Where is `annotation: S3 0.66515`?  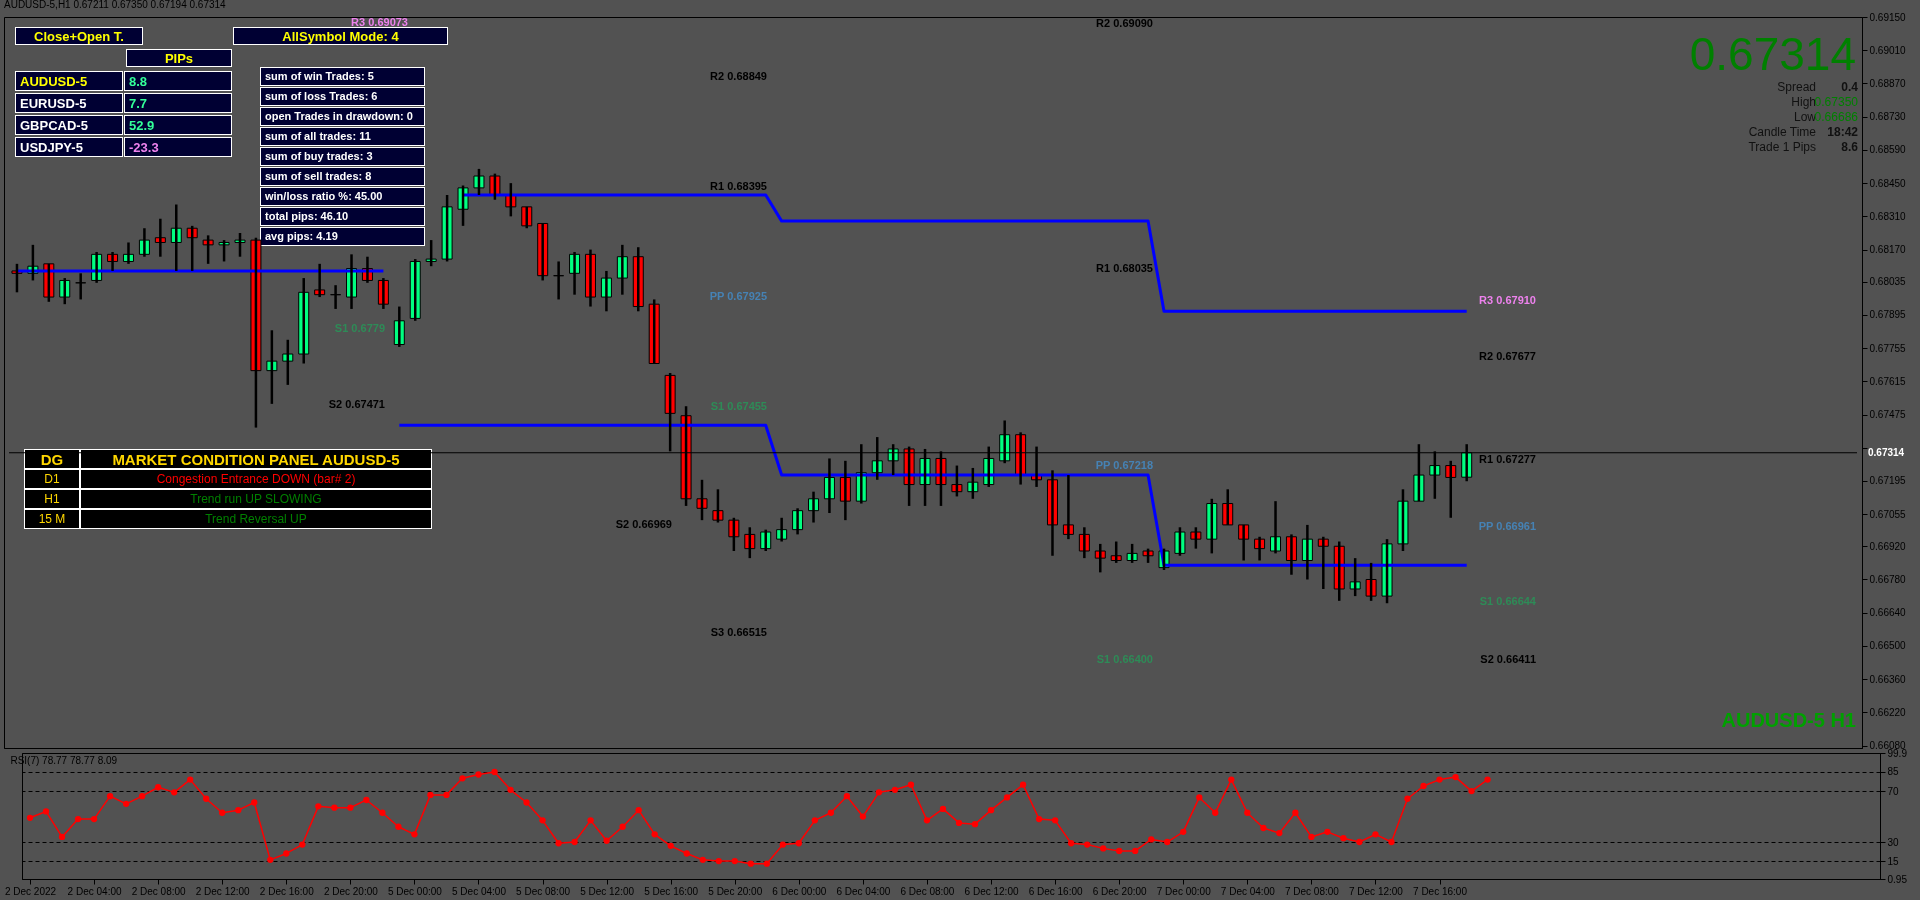
annotation: S3 0.66515 is located at coordinates (738, 632).